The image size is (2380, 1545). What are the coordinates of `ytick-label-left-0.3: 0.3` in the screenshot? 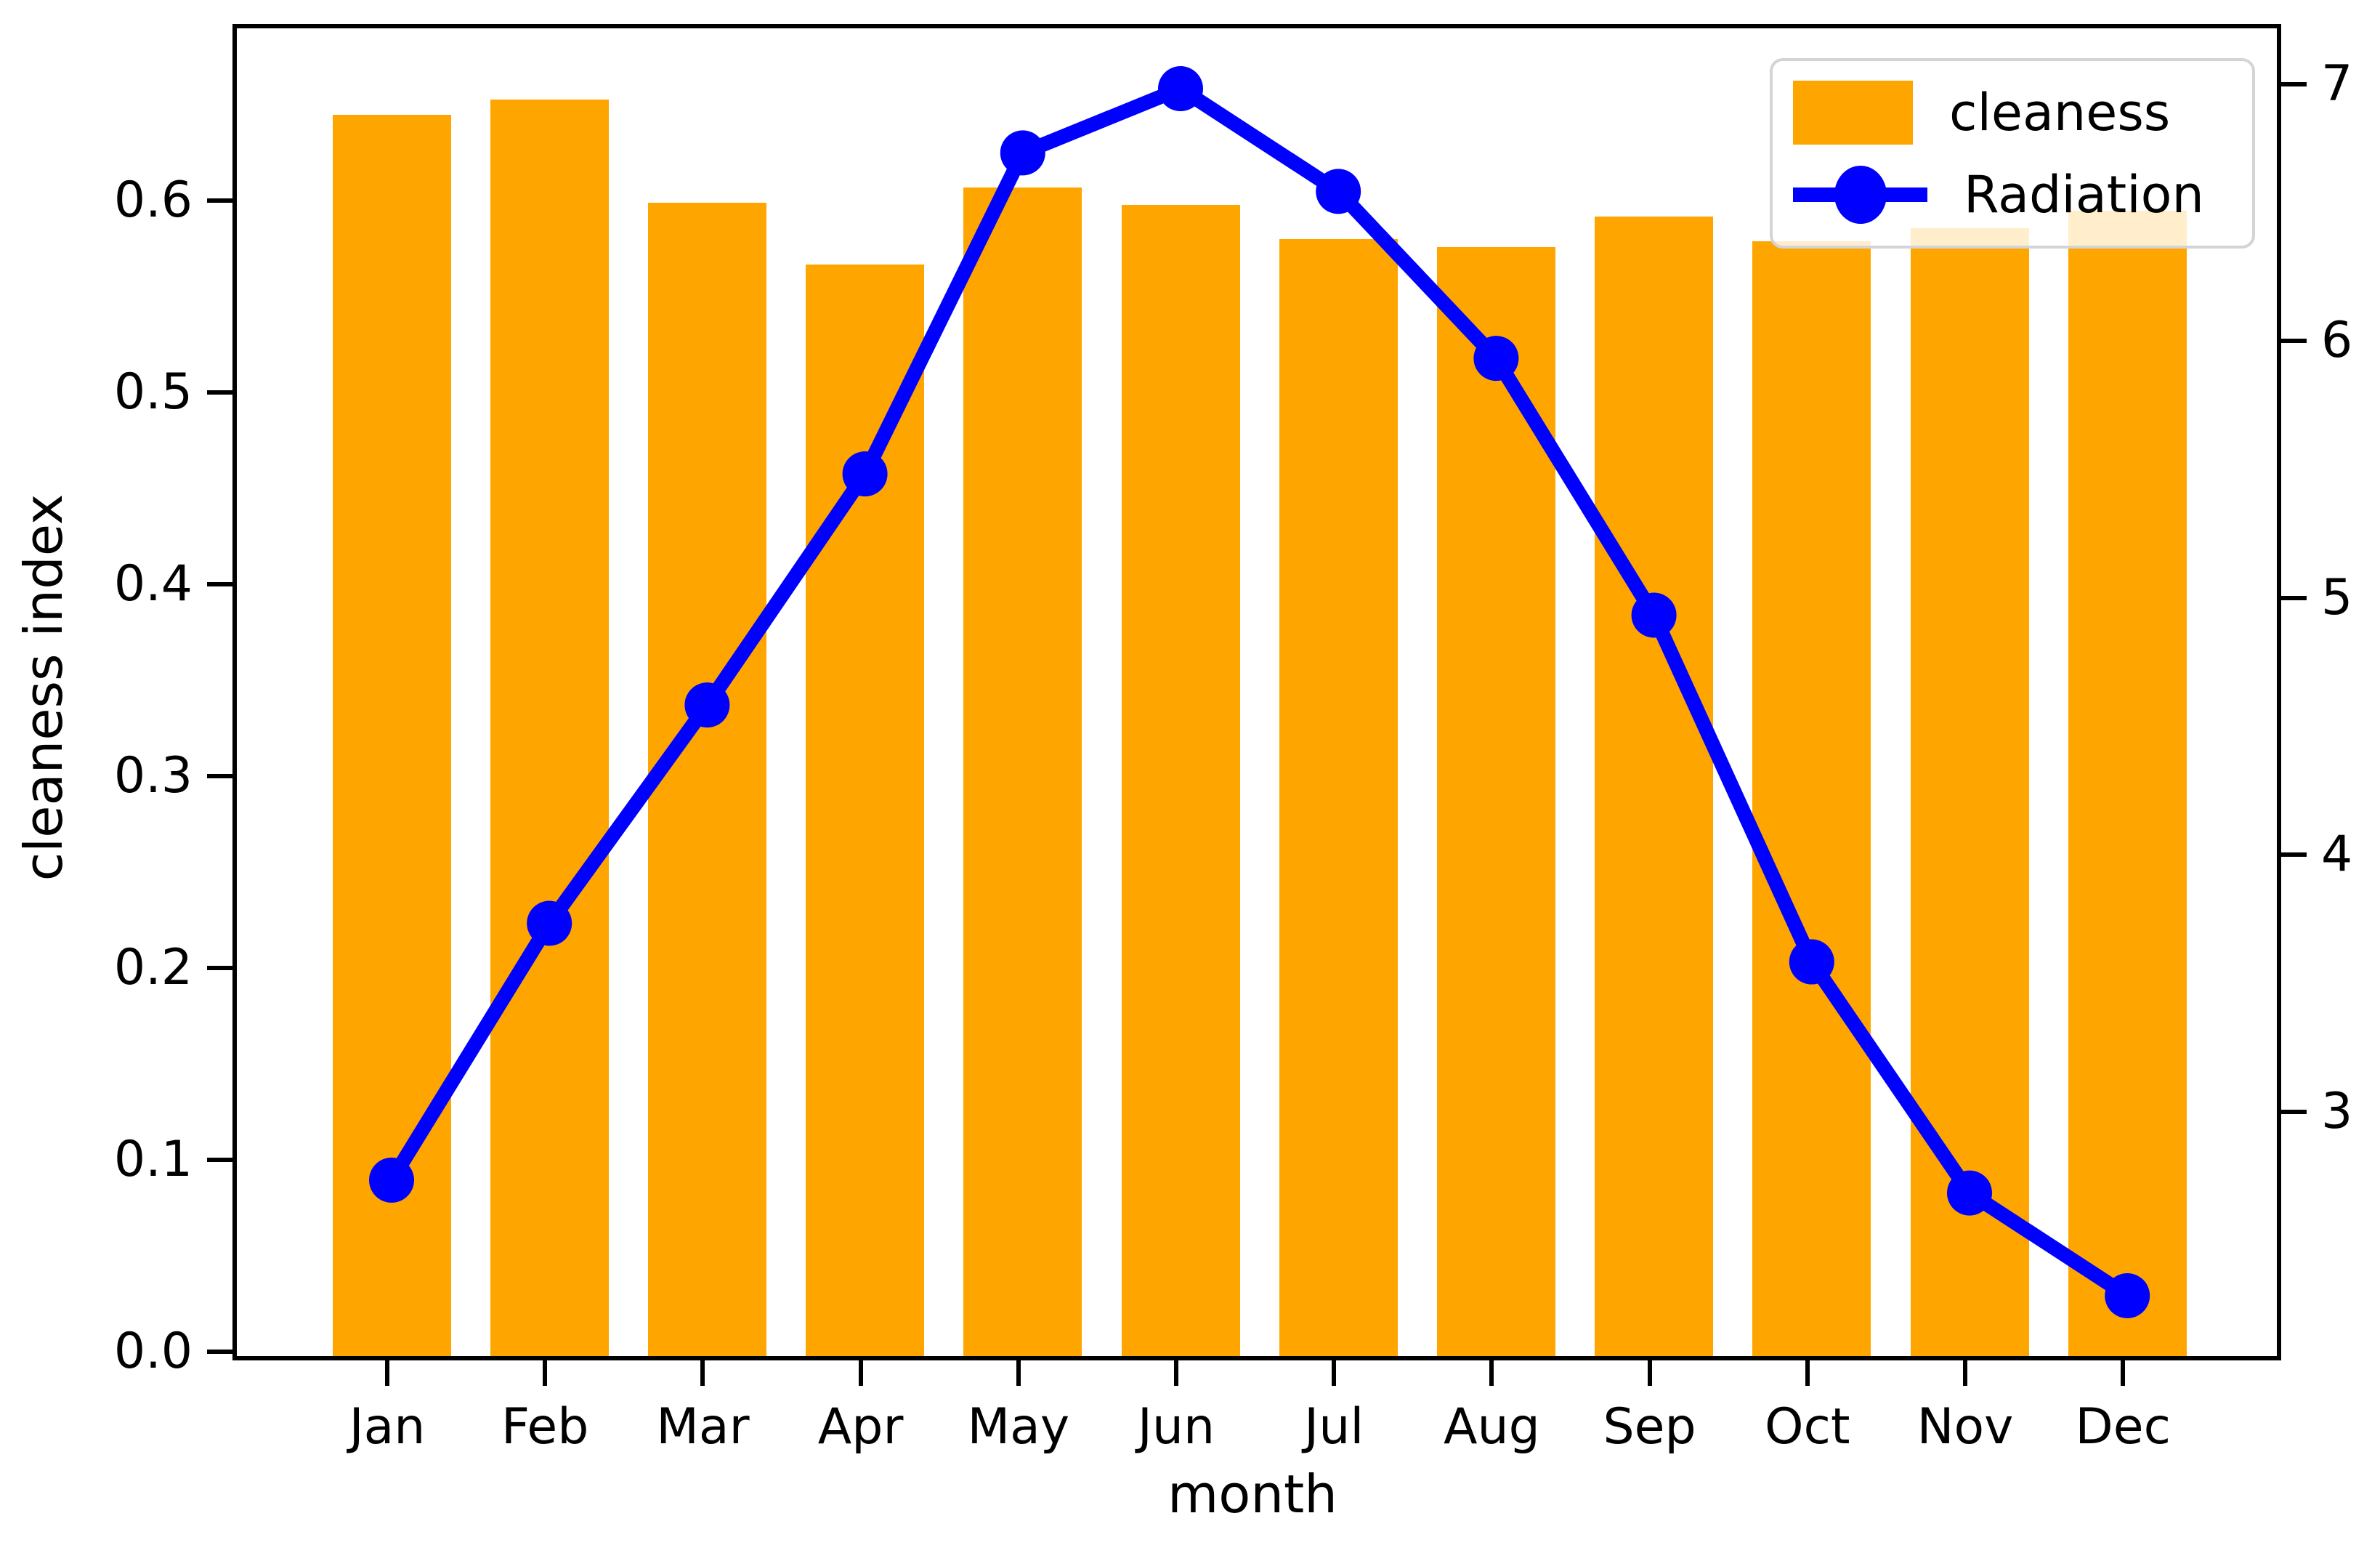 It's located at (153, 775).